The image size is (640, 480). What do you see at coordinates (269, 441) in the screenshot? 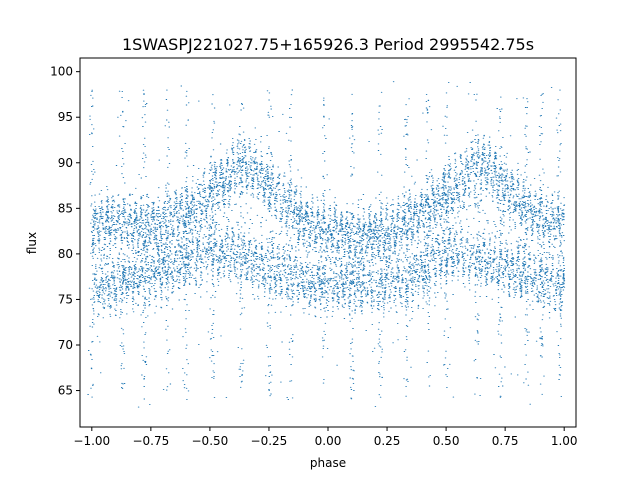
I see `x-tick-label: −0.25` at bounding box center [269, 441].